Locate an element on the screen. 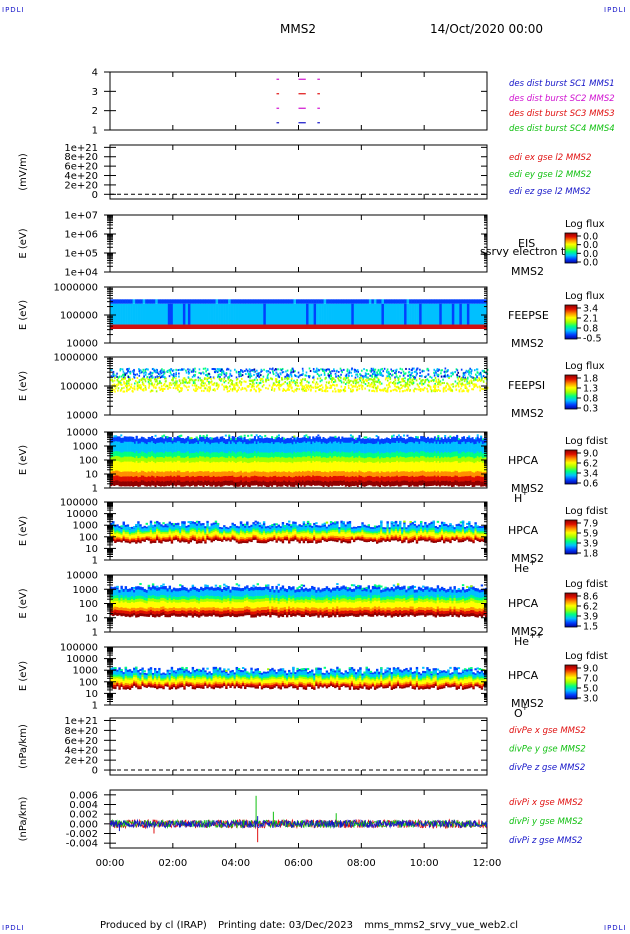 The height and width of the screenshot is (934, 630). y-tick-label: 0.000 is located at coordinates (83, 824).